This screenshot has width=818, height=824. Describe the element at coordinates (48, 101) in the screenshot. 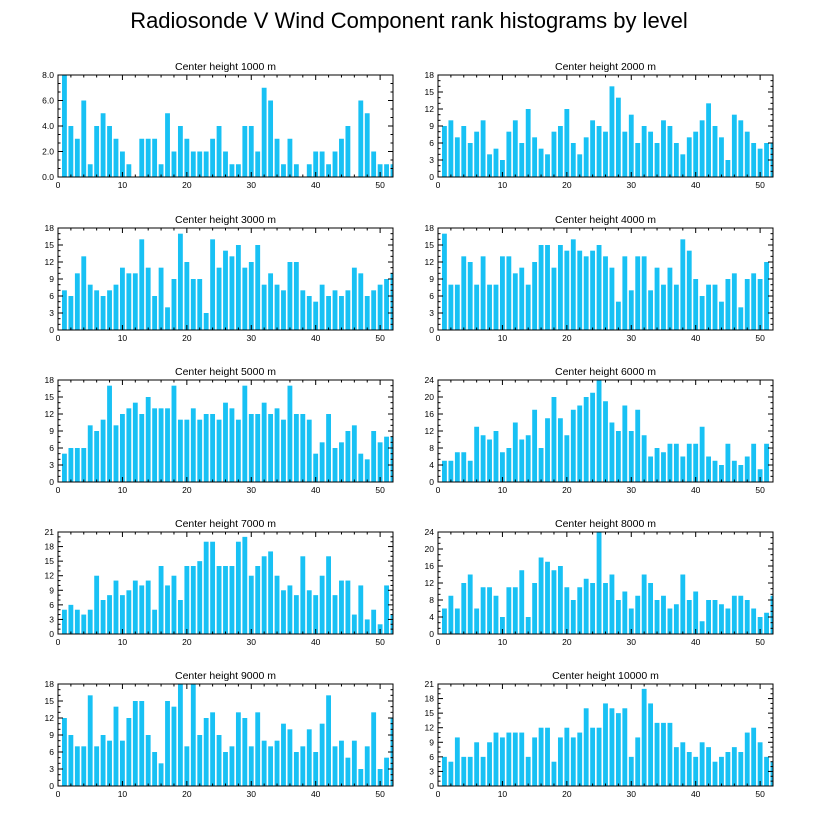

I see `y-tick-label: 6.0` at that location.